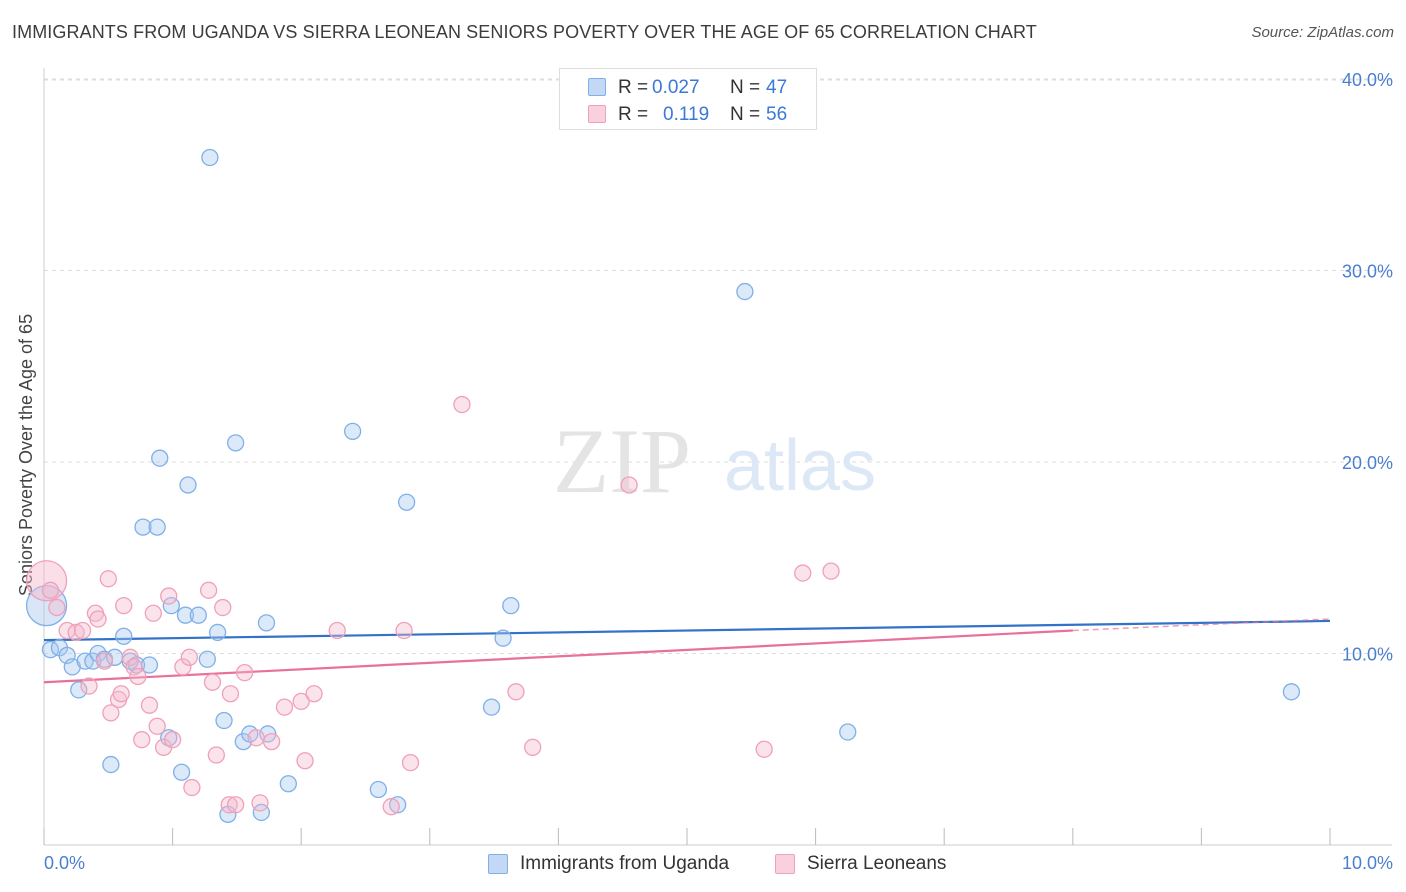  Describe the element at coordinates (777, 87) in the screenshot. I see `legend-n-value: 47` at that location.